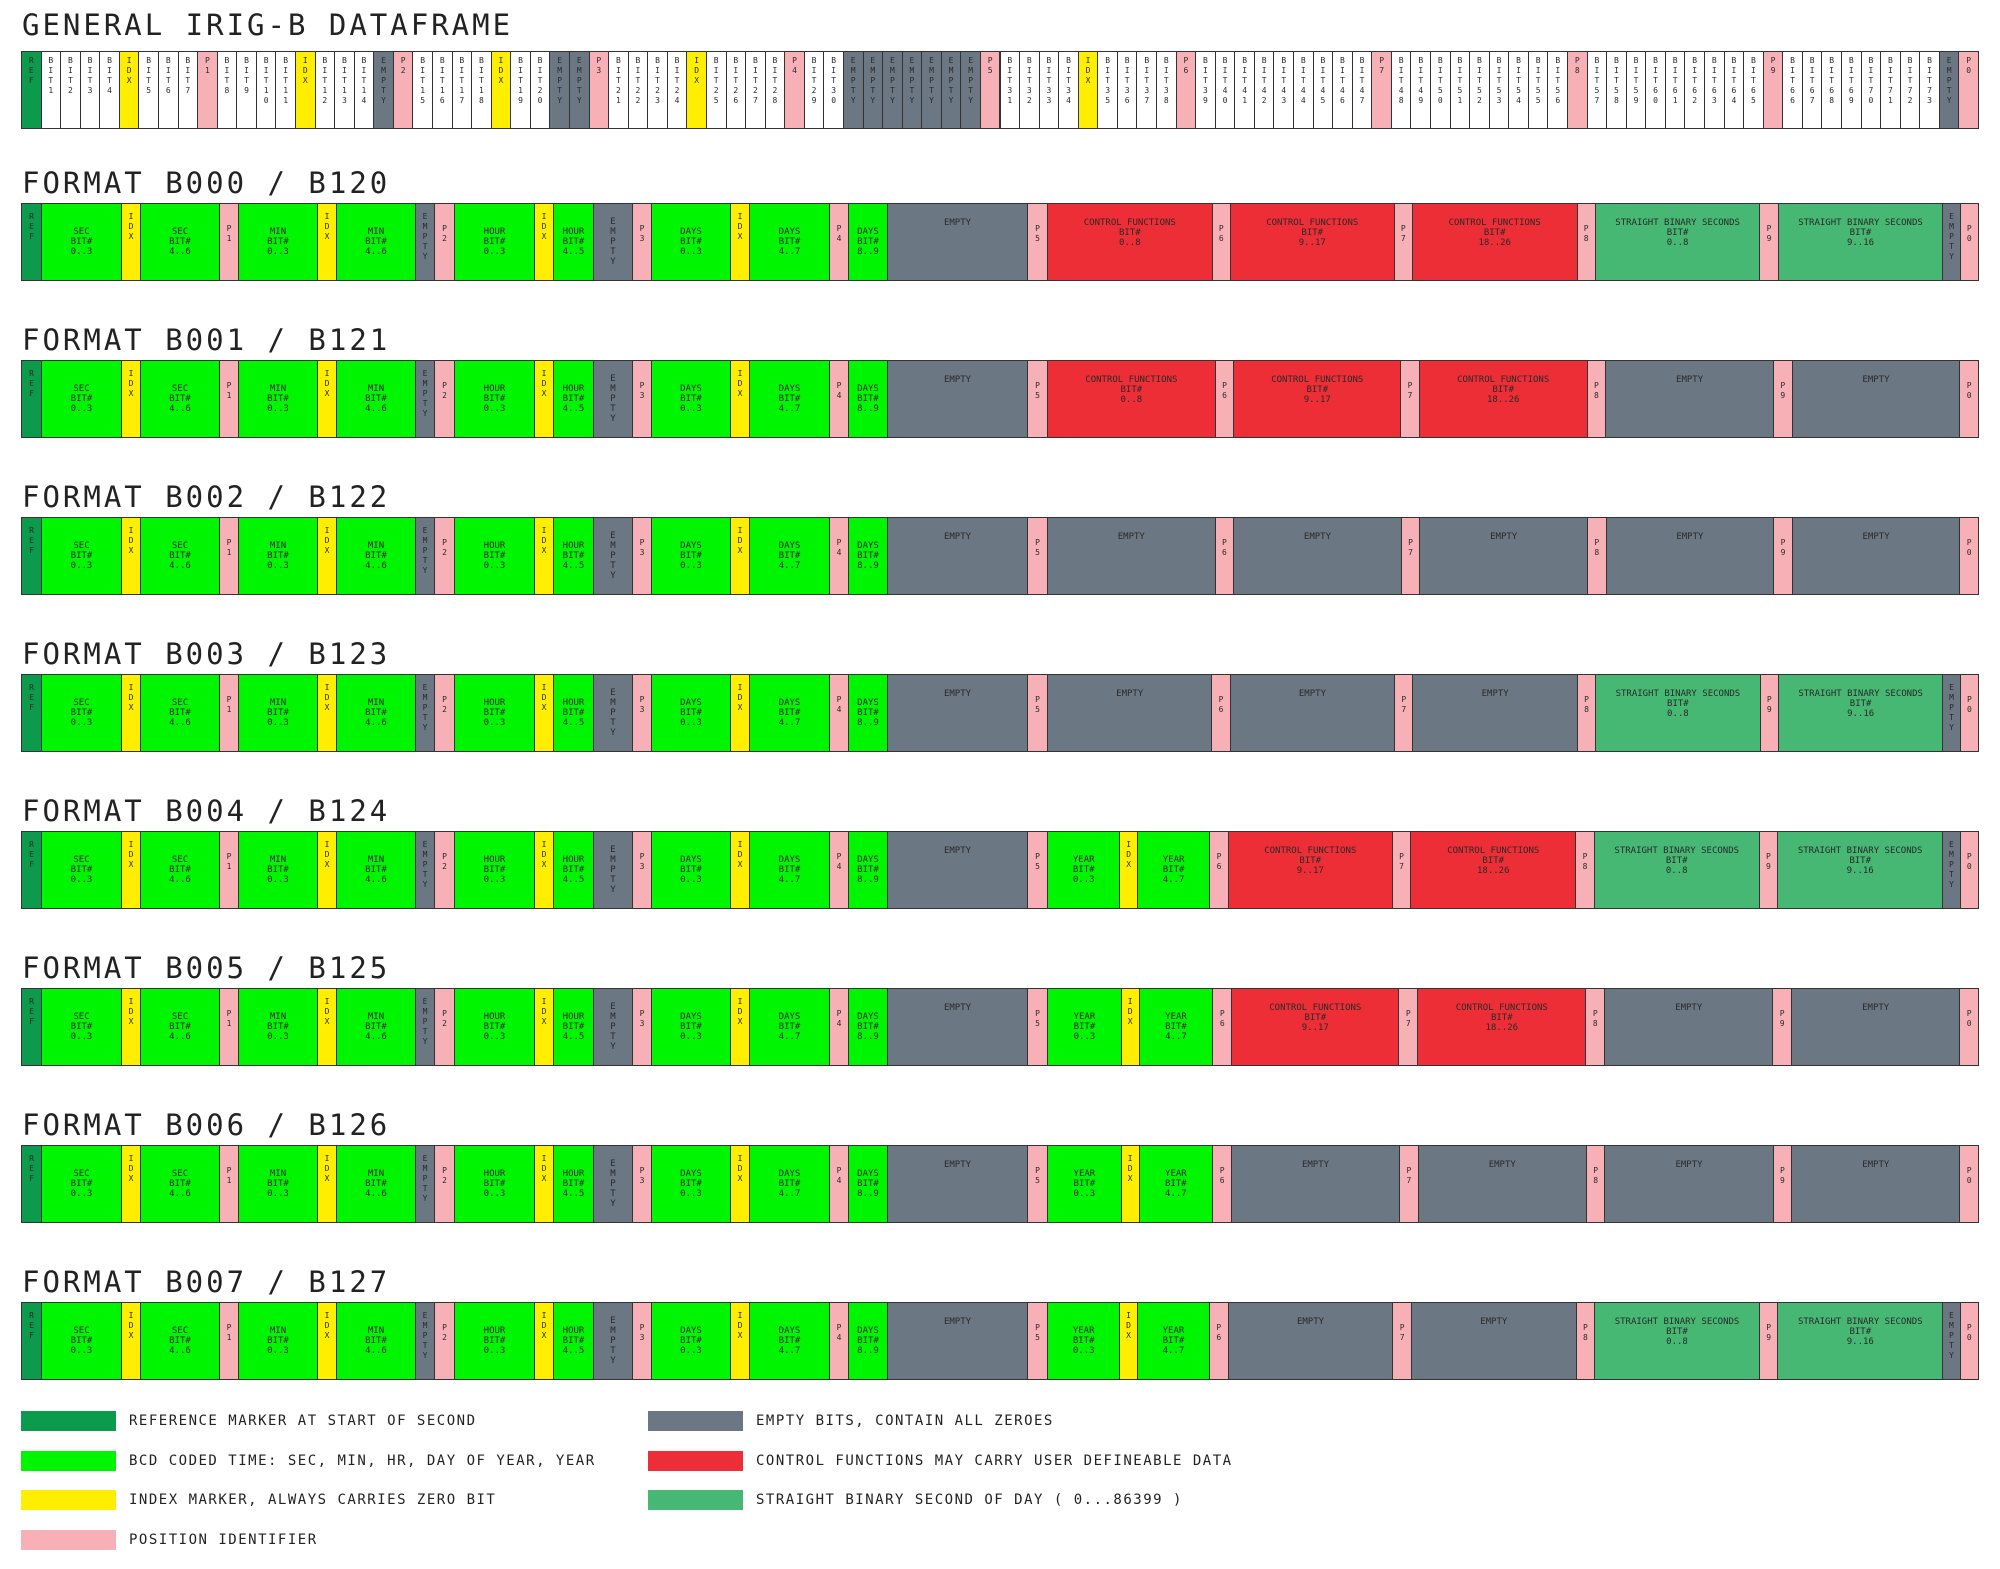  What do you see at coordinates (1951, 713) in the screenshot?
I see `format-cell-empty: E M P T Y` at bounding box center [1951, 713].